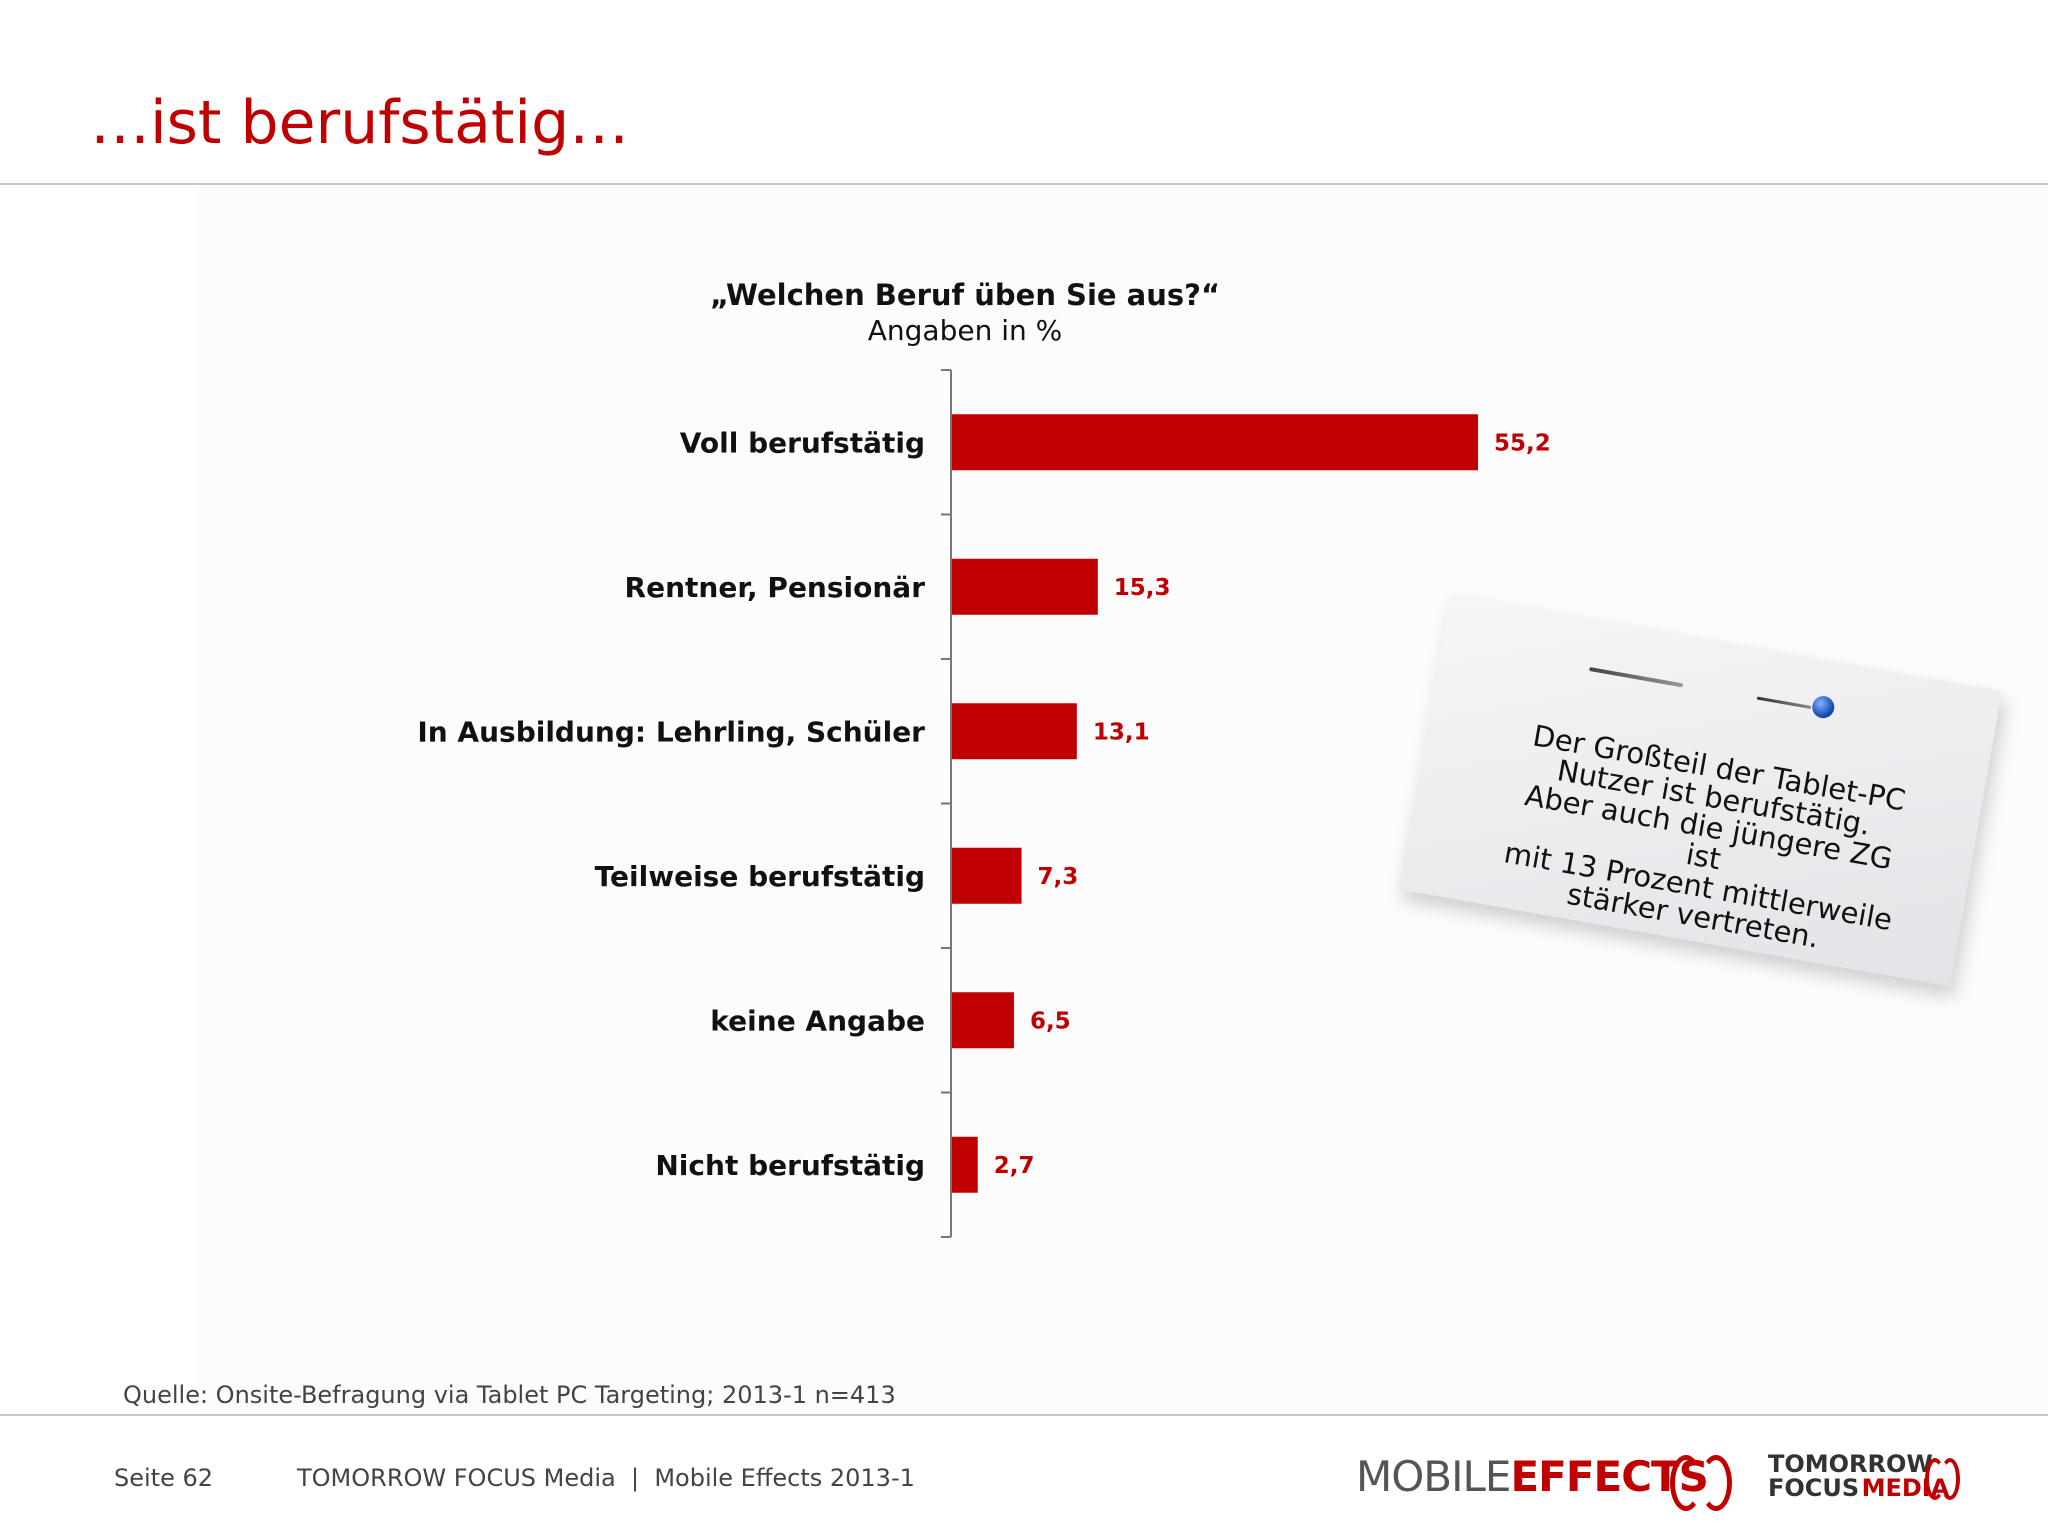 Image resolution: width=2048 pixels, height=1536 pixels. I want to click on data-label: 15,3, so click(1142, 588).